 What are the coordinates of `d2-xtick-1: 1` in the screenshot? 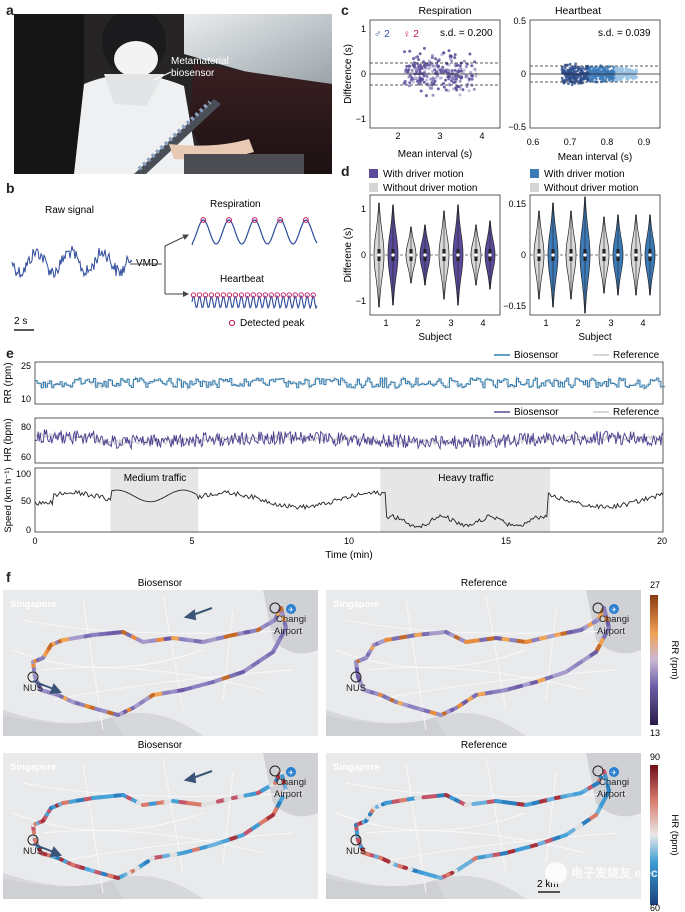 It's located at (545, 323).